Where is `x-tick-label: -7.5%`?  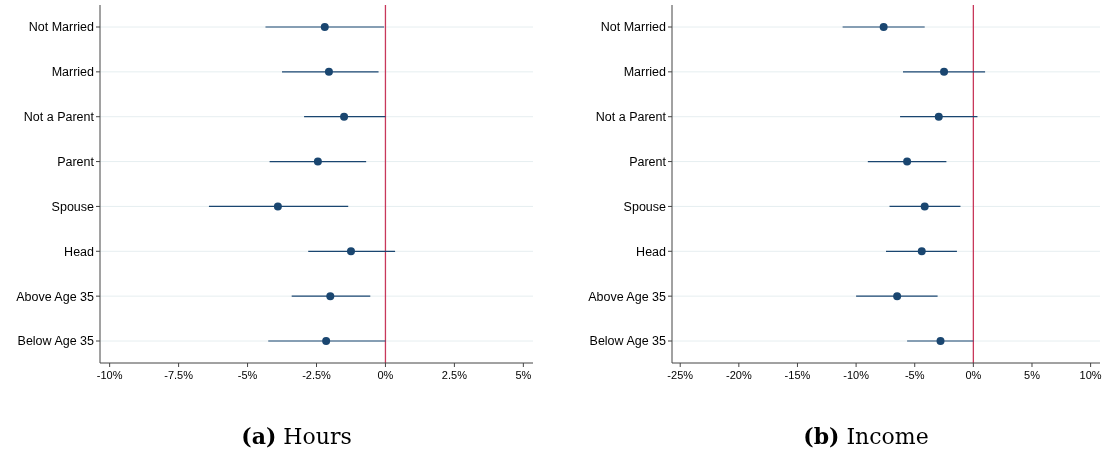
x-tick-label: -7.5% is located at coordinates (179, 375).